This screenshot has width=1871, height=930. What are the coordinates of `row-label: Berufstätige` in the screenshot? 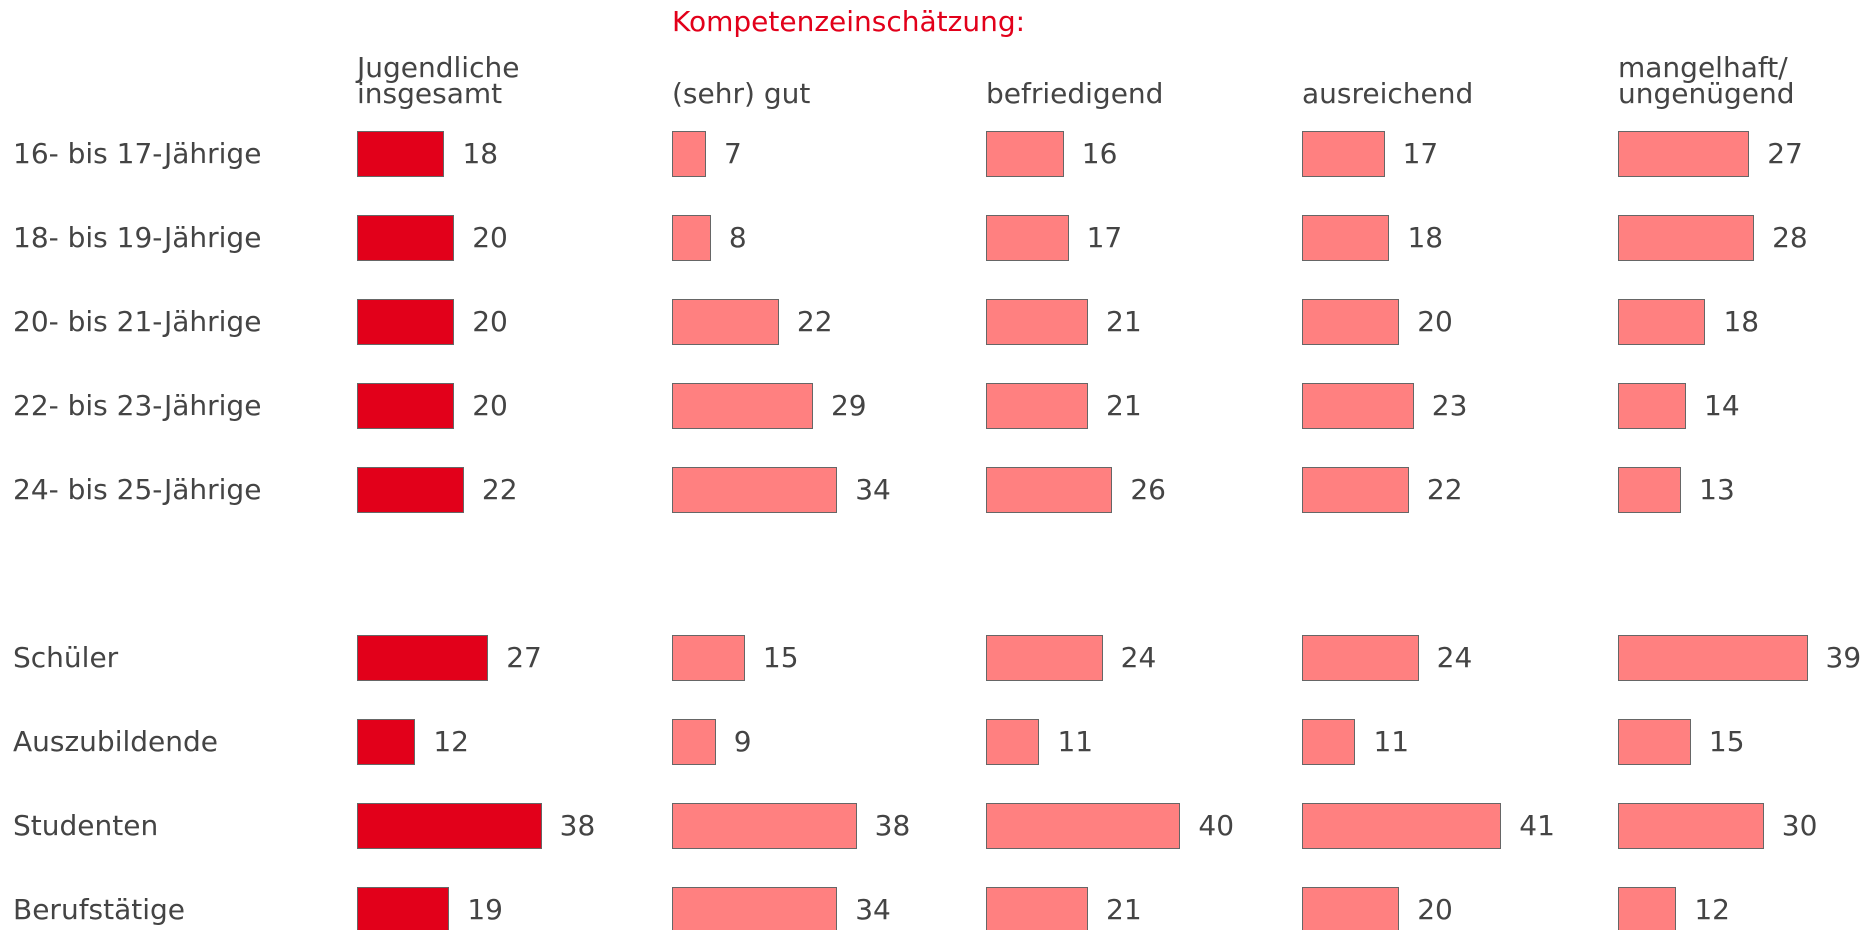 It's located at (99, 909).